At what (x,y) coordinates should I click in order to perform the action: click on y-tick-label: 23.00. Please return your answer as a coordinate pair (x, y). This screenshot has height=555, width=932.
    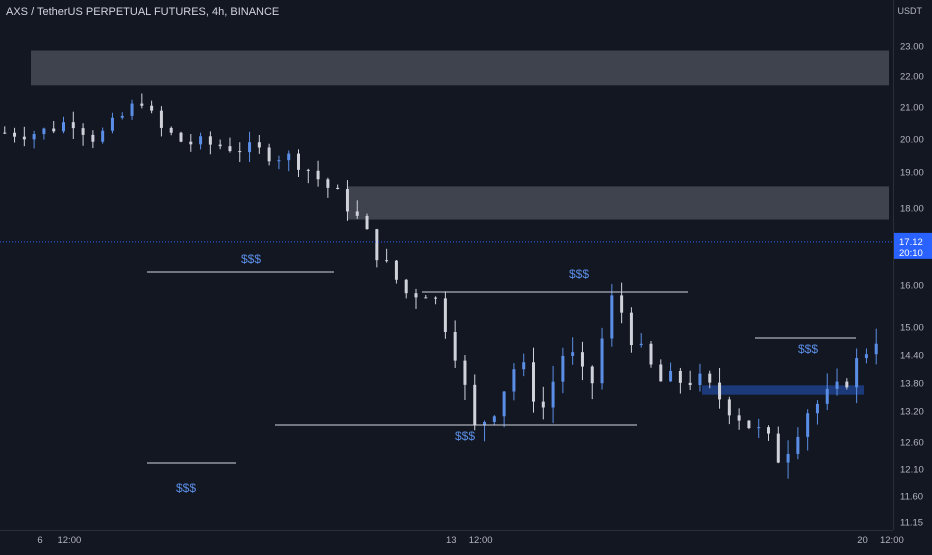
    Looking at the image, I should click on (912, 47).